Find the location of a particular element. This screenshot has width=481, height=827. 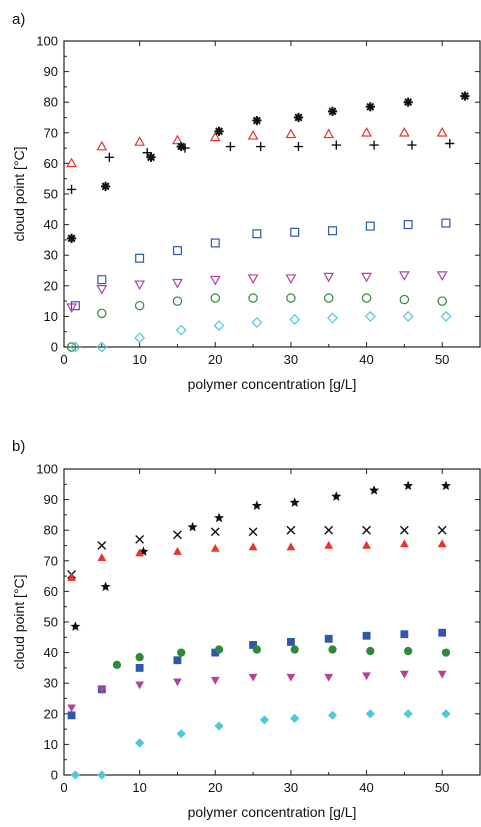

series-open-circle is located at coordinates (256, 322).